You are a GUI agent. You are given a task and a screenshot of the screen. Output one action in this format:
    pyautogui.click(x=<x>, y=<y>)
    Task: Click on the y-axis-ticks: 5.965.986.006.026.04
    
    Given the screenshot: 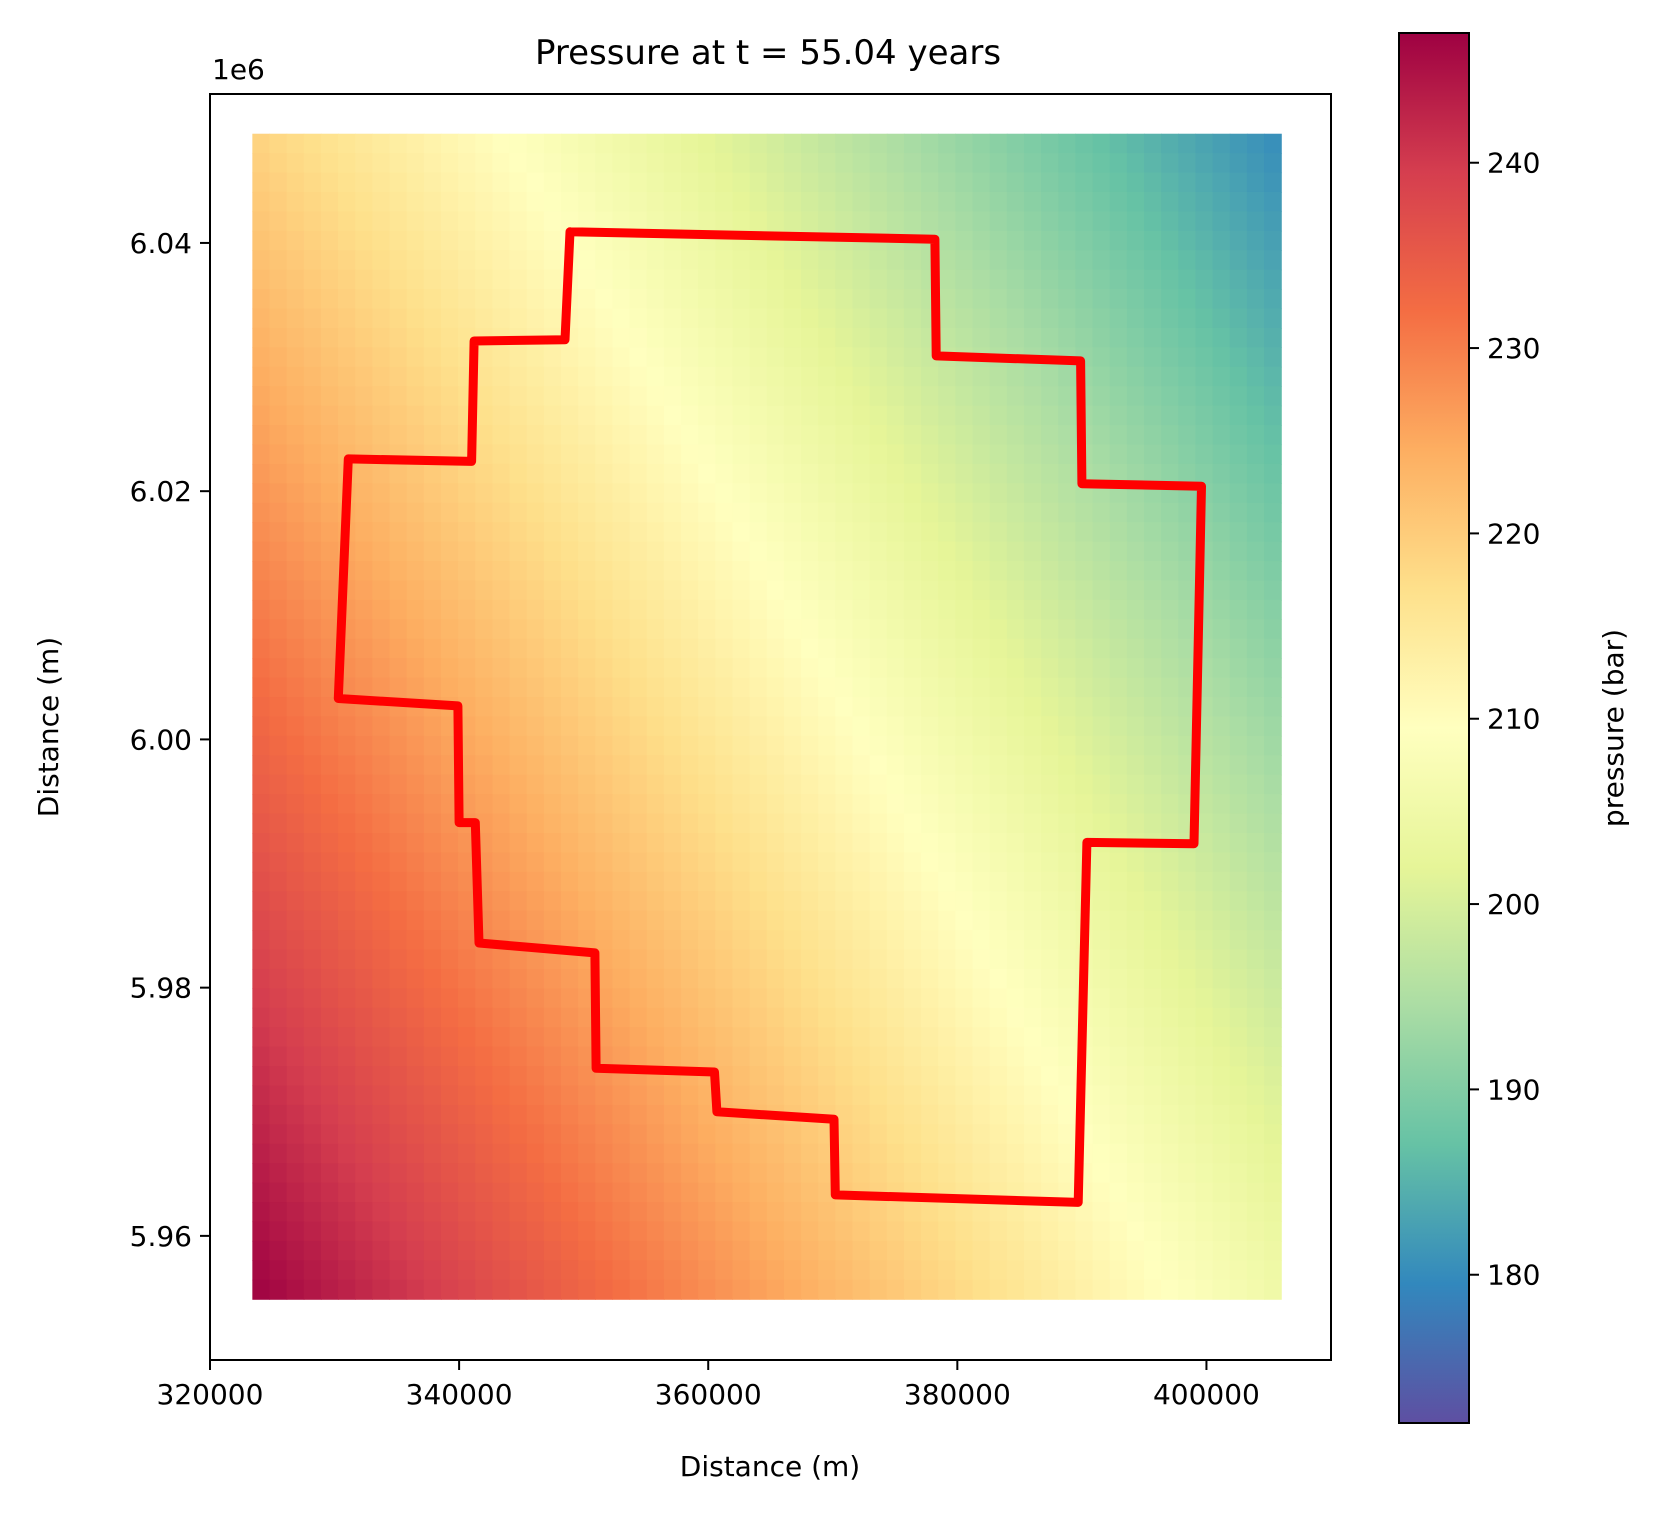 What is the action you would take?
    pyautogui.click(x=170, y=740)
    